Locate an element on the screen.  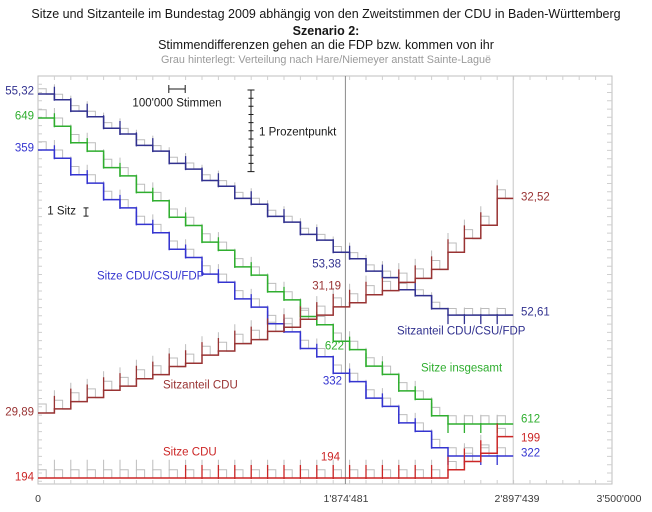
series-cdu-line is located at coordinates (276, 457).